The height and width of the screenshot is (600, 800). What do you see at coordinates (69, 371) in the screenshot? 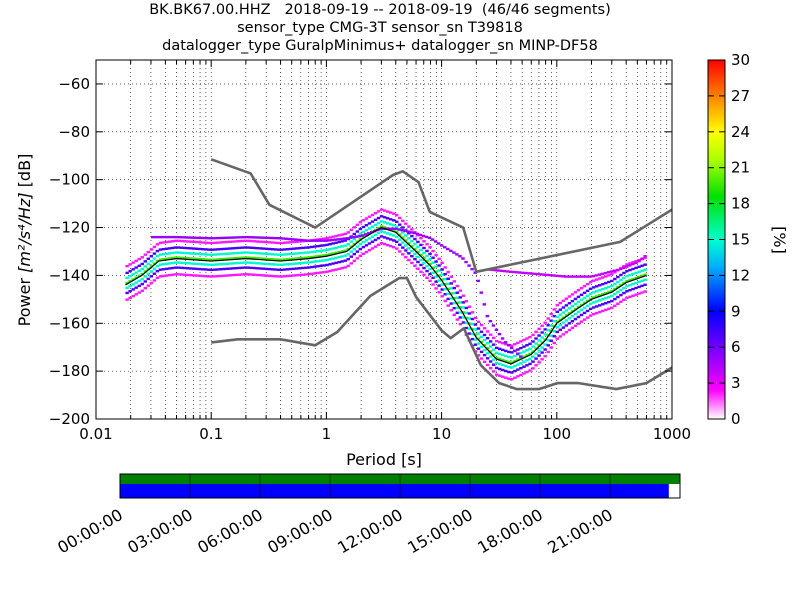
I see `y-tick-label: −180` at bounding box center [69, 371].